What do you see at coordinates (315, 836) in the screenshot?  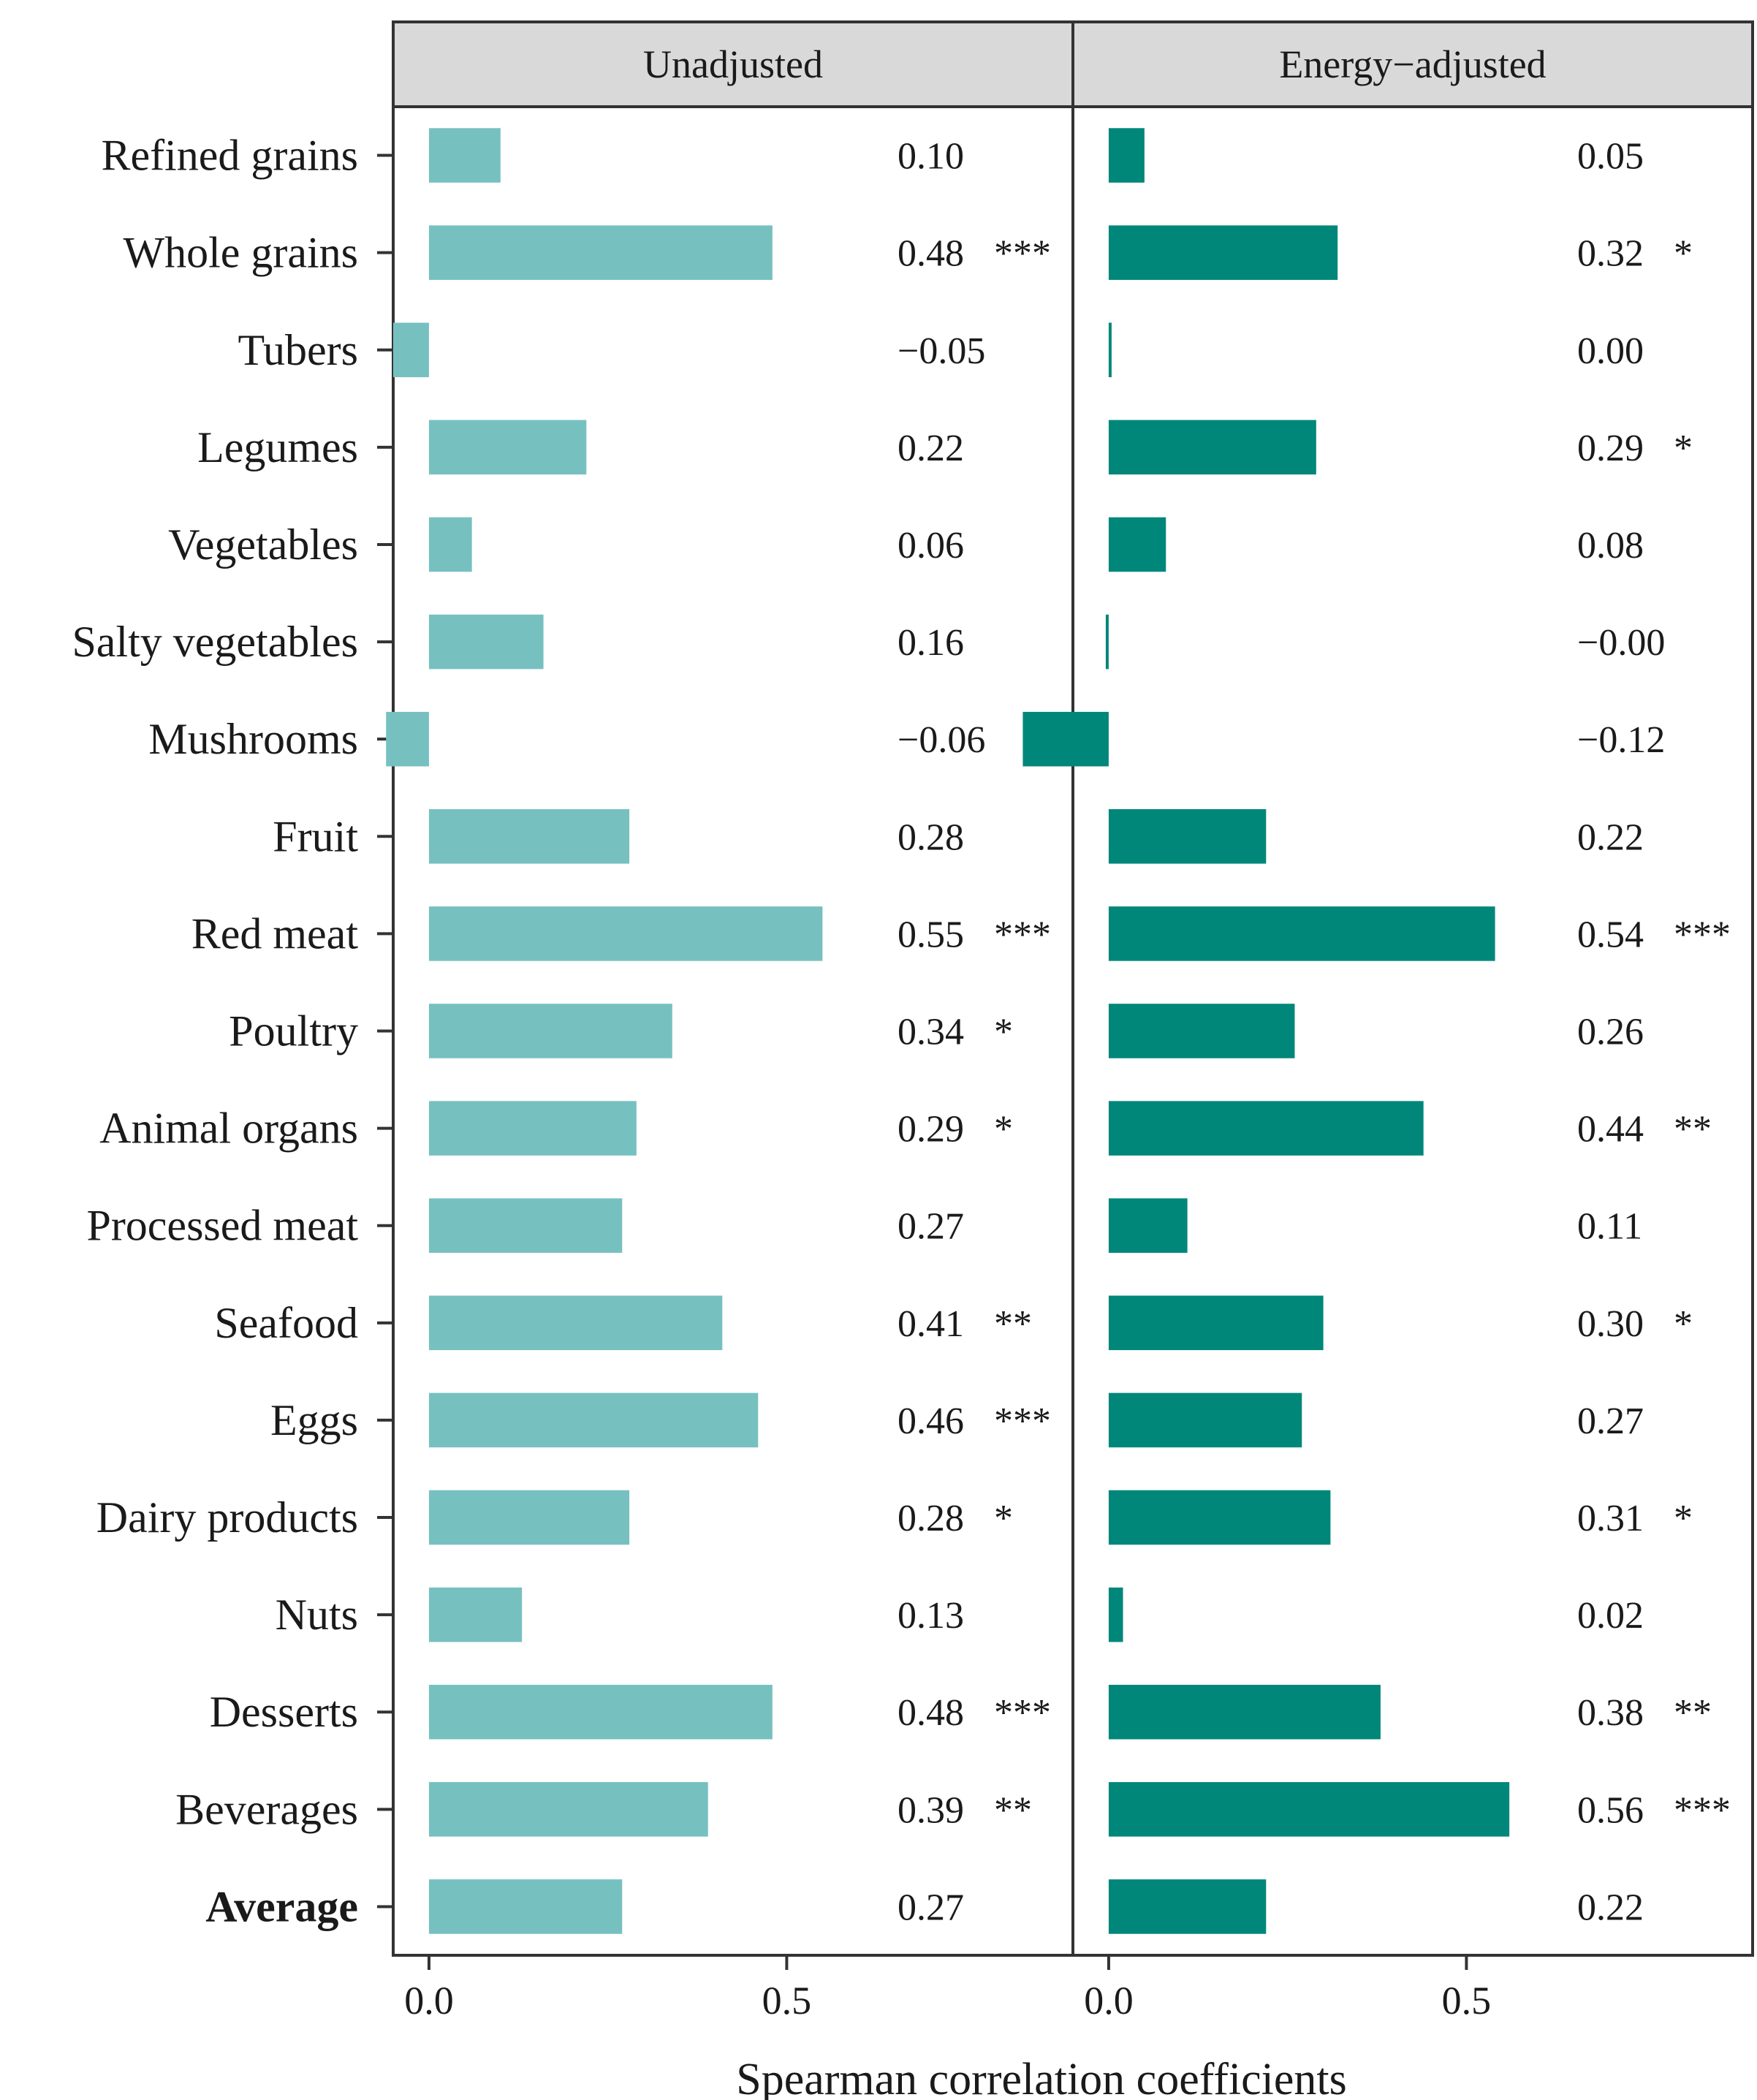 I see `category-label: Fruit` at bounding box center [315, 836].